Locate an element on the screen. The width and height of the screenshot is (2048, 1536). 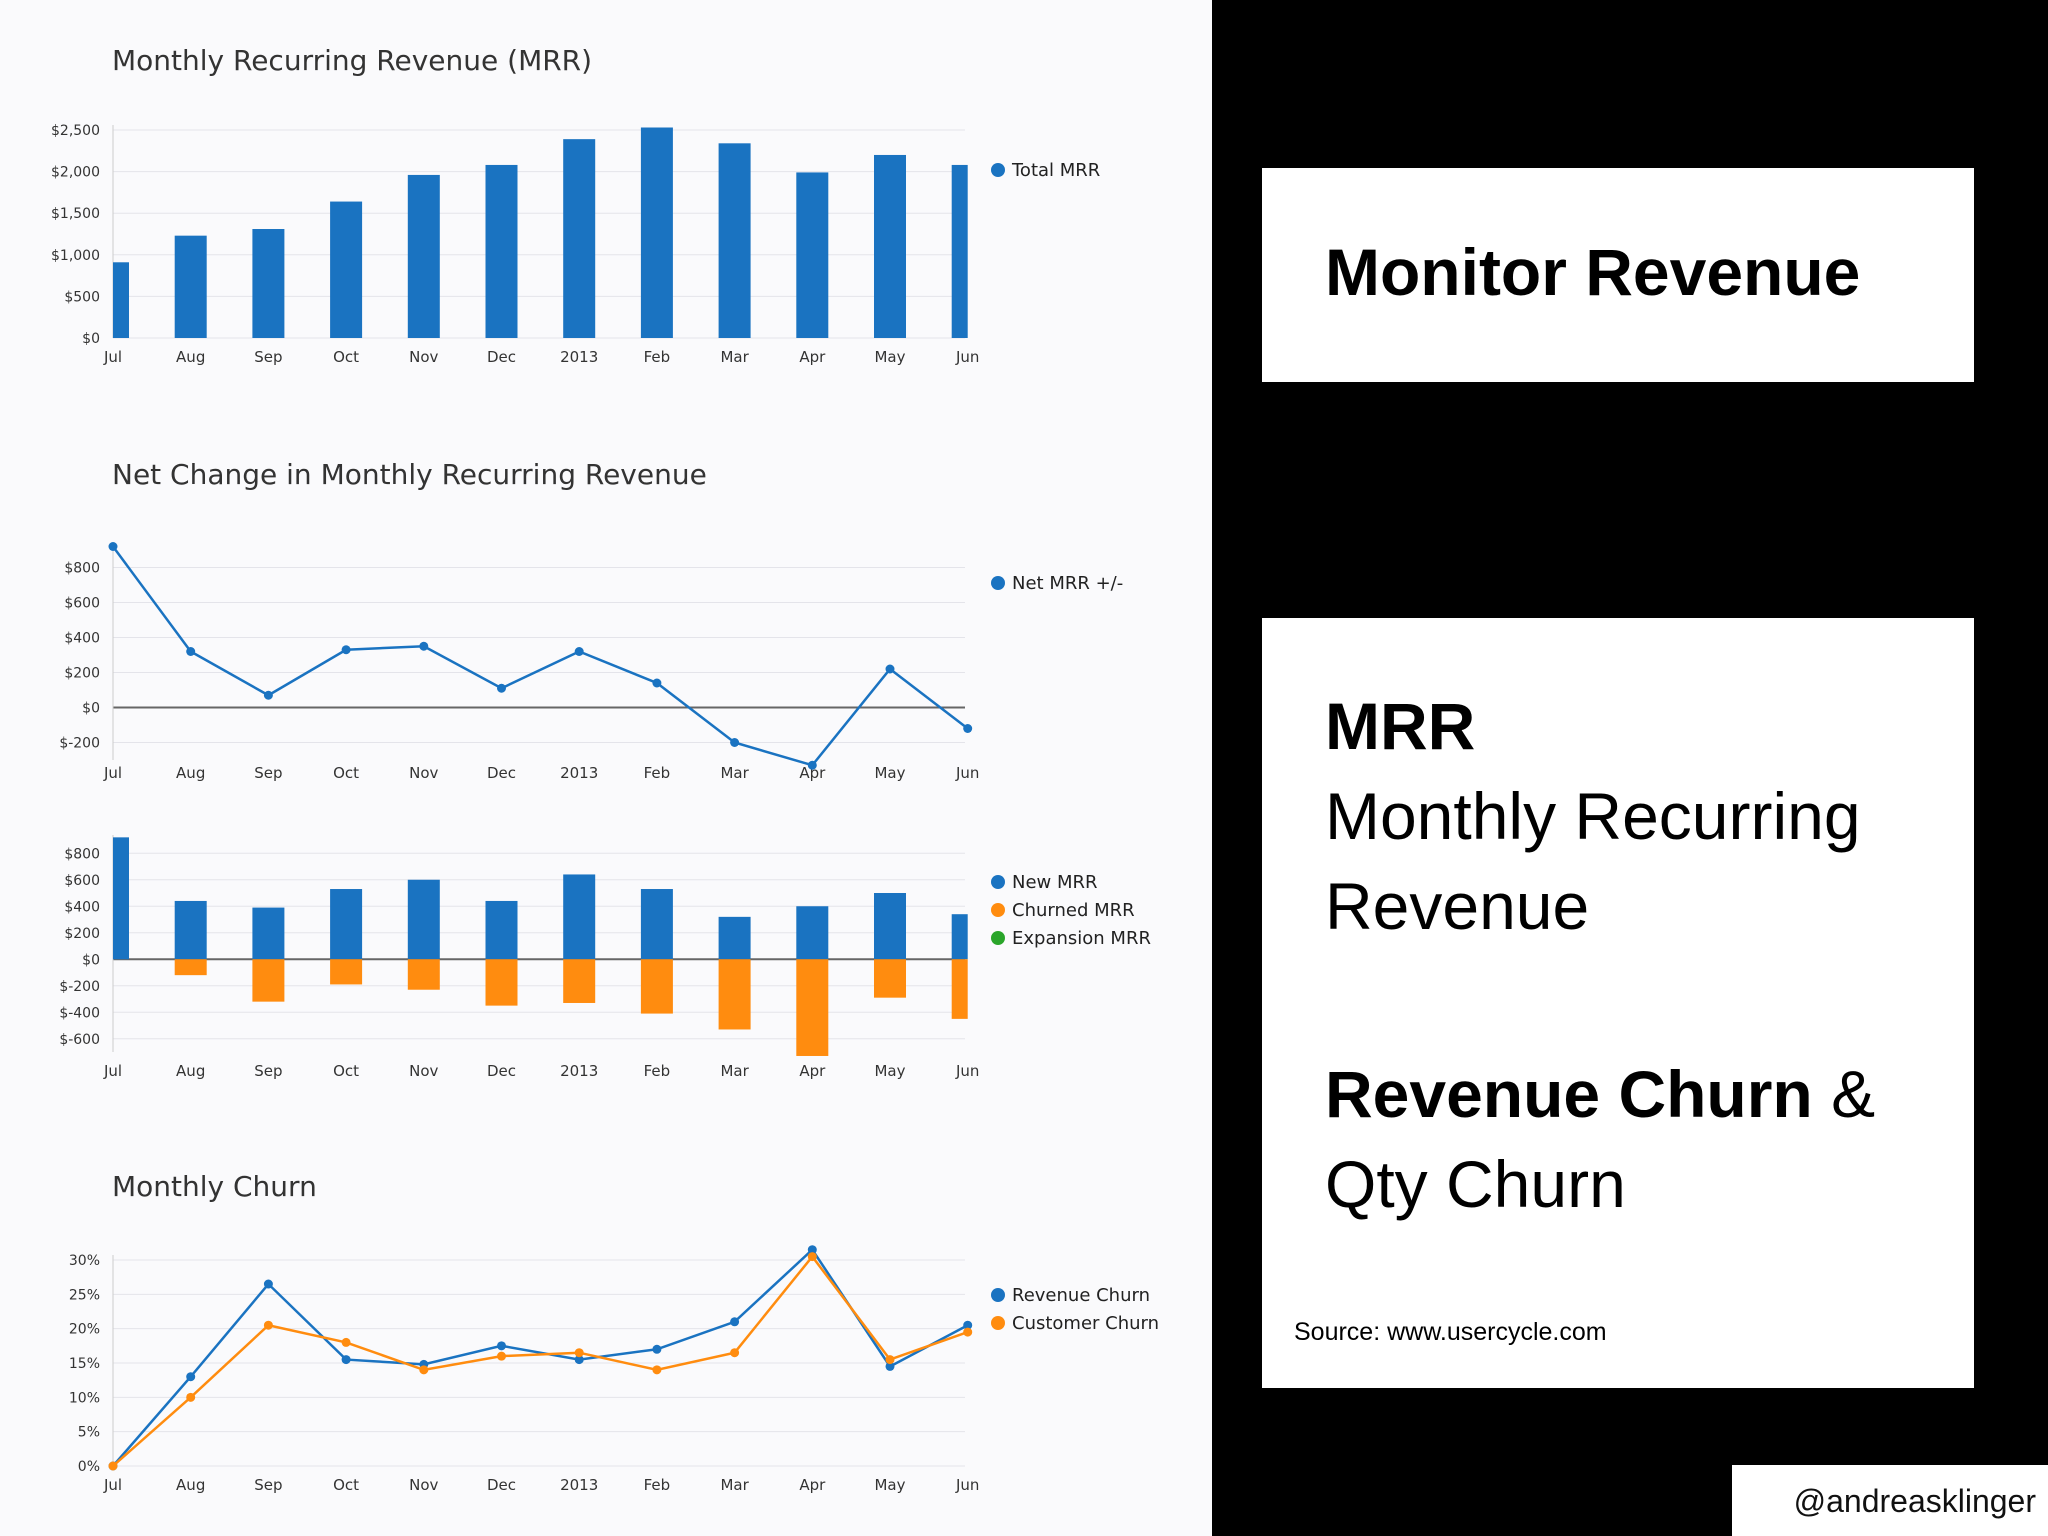
legend-label: Churned MRR is located at coordinates (1073, 910).